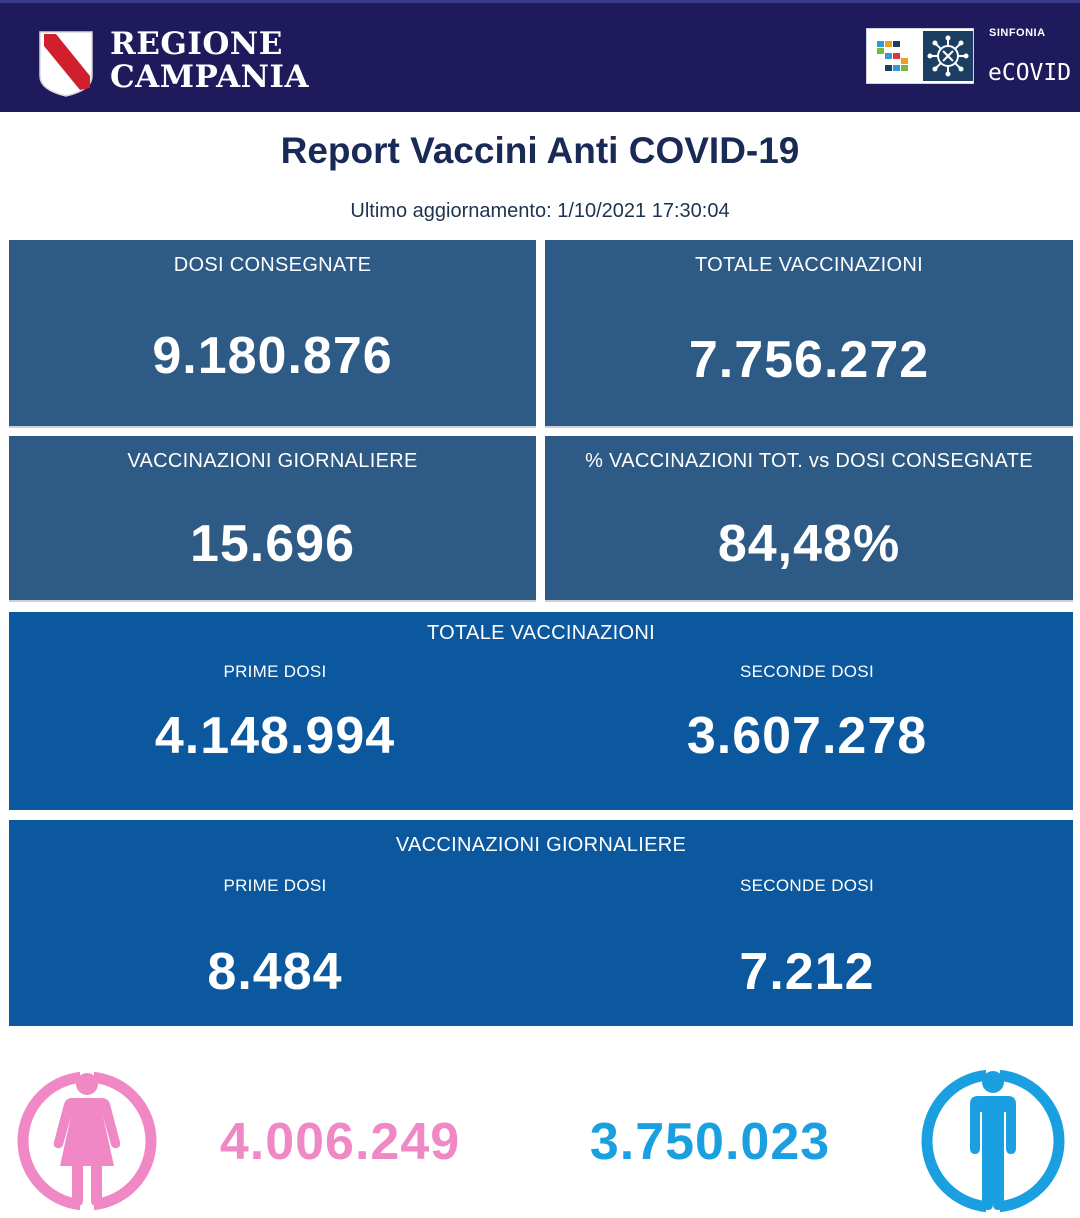  Describe the element at coordinates (541, 633) in the screenshot. I see `band-label: TOTALE VACCINAZIONI` at that location.